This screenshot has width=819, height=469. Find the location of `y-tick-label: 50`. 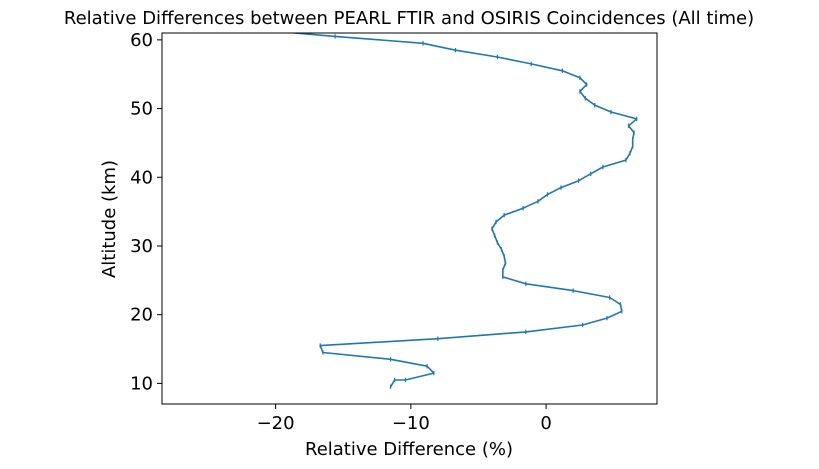

y-tick-label: 50 is located at coordinates (141, 109).